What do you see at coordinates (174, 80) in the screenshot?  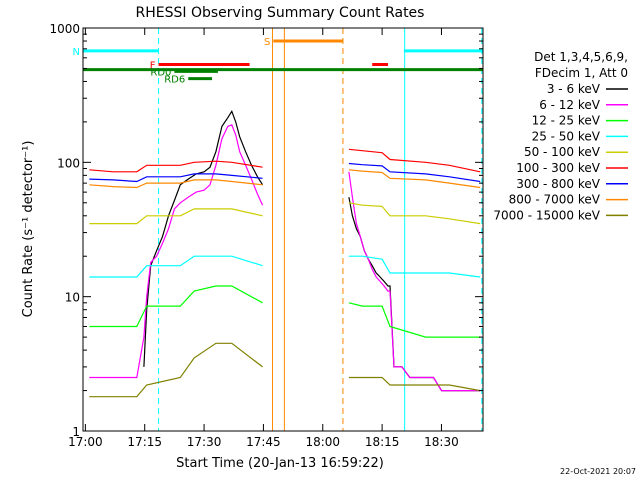 I see `flag-label-rd6: RD6` at bounding box center [174, 80].